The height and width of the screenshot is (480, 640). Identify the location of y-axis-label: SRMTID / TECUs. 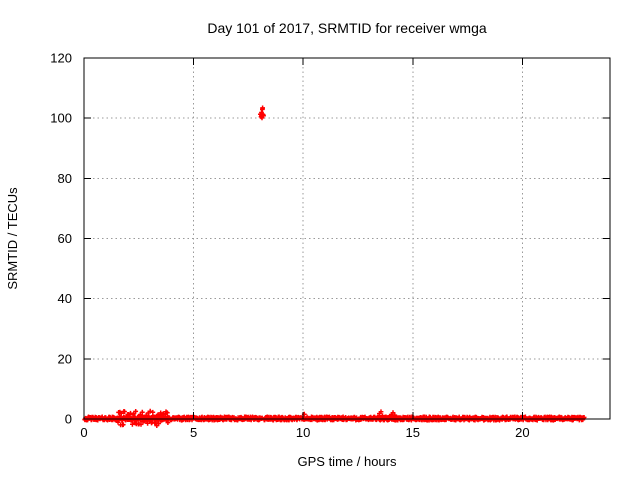
(12, 238).